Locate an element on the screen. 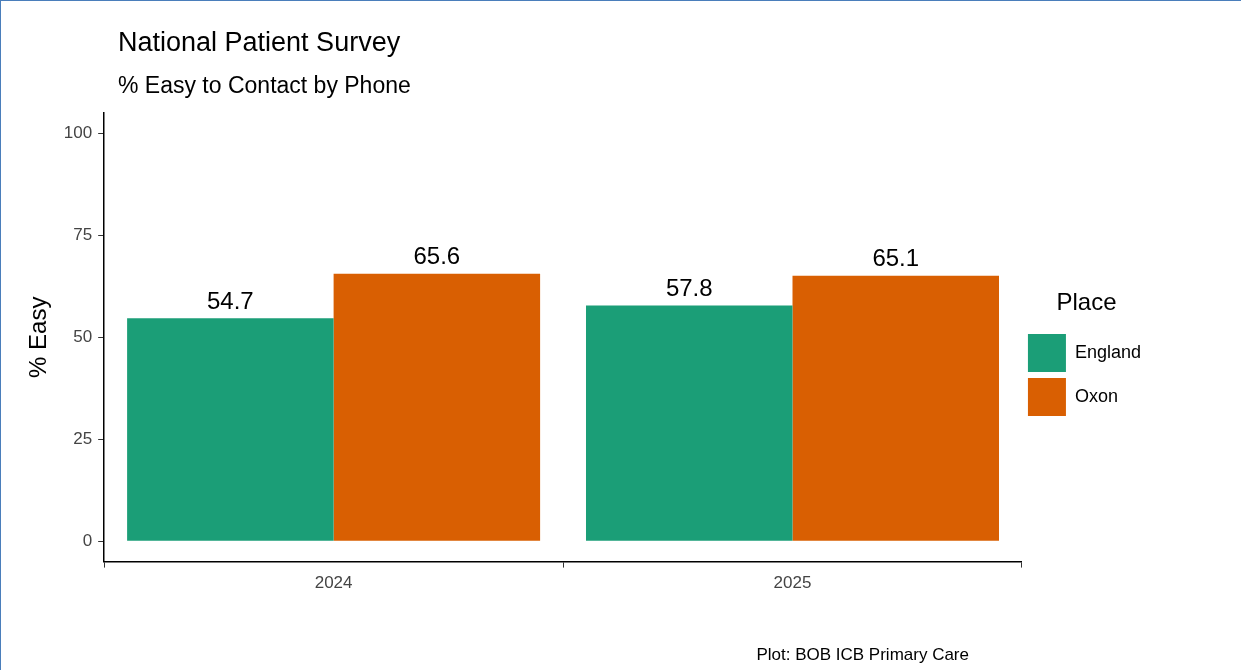 This screenshot has width=1242, height=671. y-tick-label: 25 is located at coordinates (83, 438).